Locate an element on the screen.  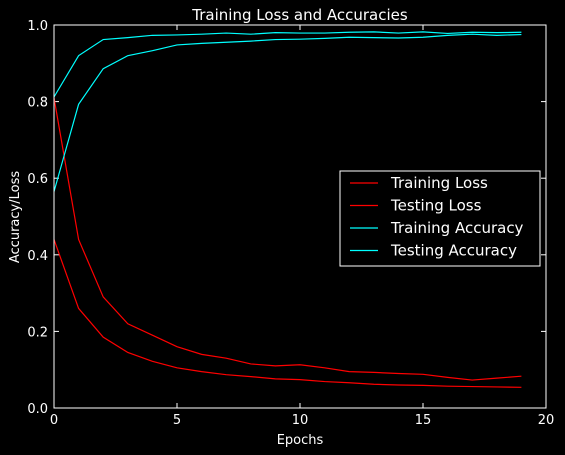
legend-label: Testing Loss is located at coordinates (436, 206).